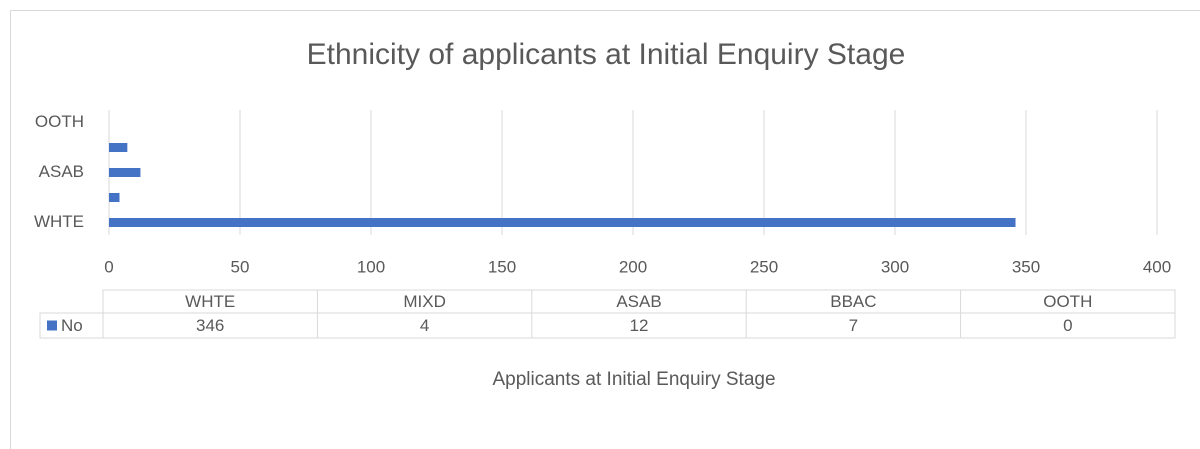  What do you see at coordinates (240, 266) in the screenshot?
I see `x-tick-label: 50` at bounding box center [240, 266].